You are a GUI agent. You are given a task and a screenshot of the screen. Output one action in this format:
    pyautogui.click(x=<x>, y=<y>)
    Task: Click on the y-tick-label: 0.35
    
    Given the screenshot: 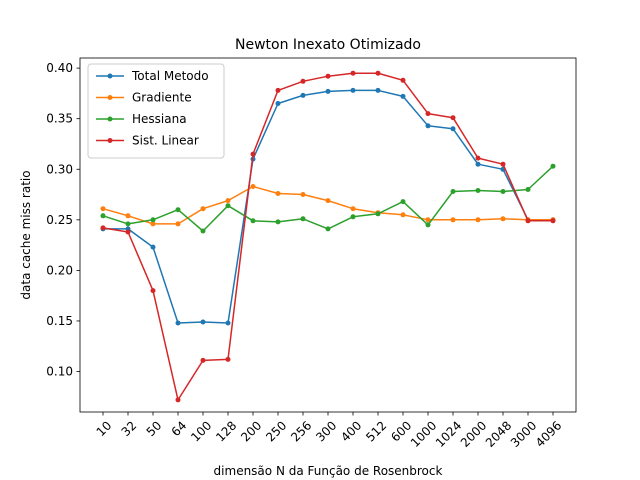 What is the action you would take?
    pyautogui.click(x=59, y=119)
    